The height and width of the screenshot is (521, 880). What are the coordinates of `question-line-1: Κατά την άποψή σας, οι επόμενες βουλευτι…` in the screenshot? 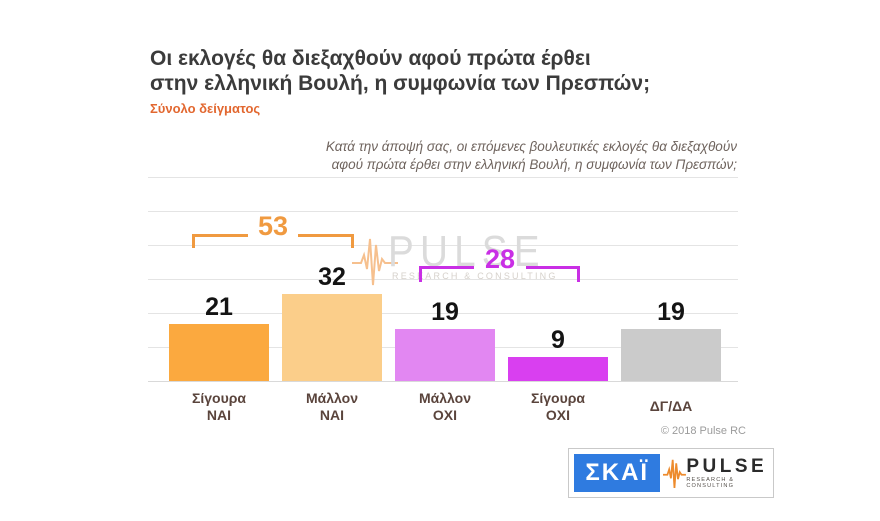 It's located at (531, 146).